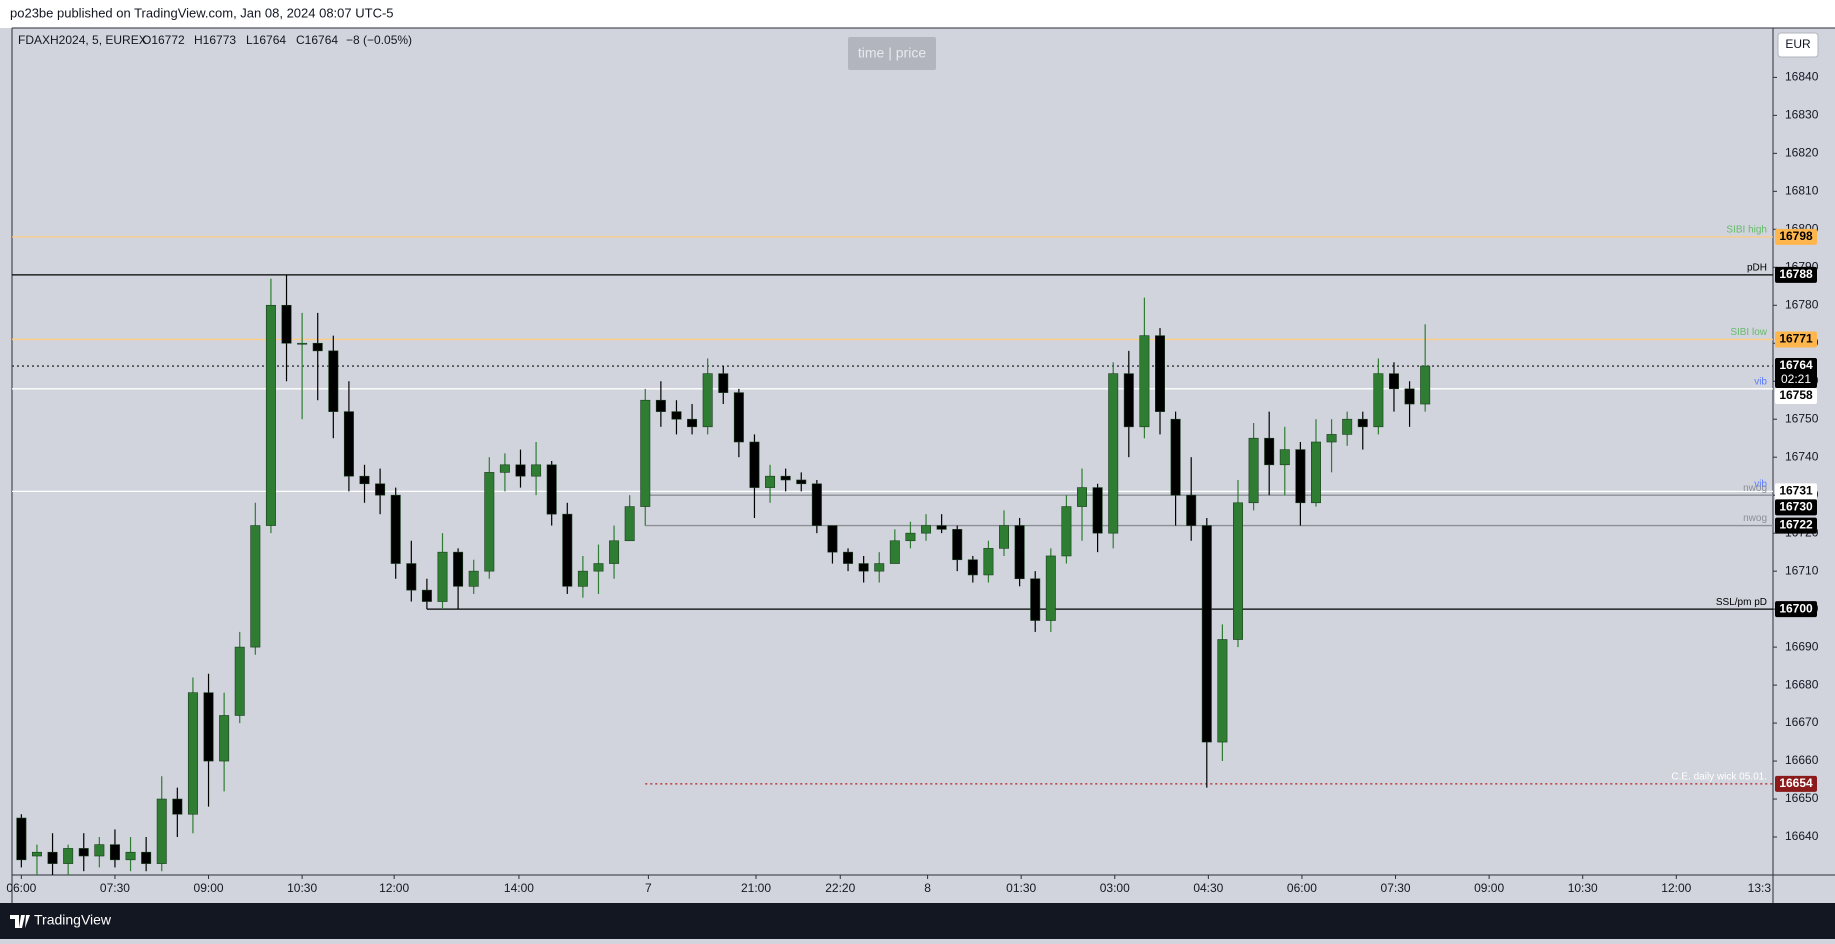 Image resolution: width=1835 pixels, height=944 pixels. Describe the element at coordinates (1302, 888) in the screenshot. I see `x-tick-label: 06:00` at that location.